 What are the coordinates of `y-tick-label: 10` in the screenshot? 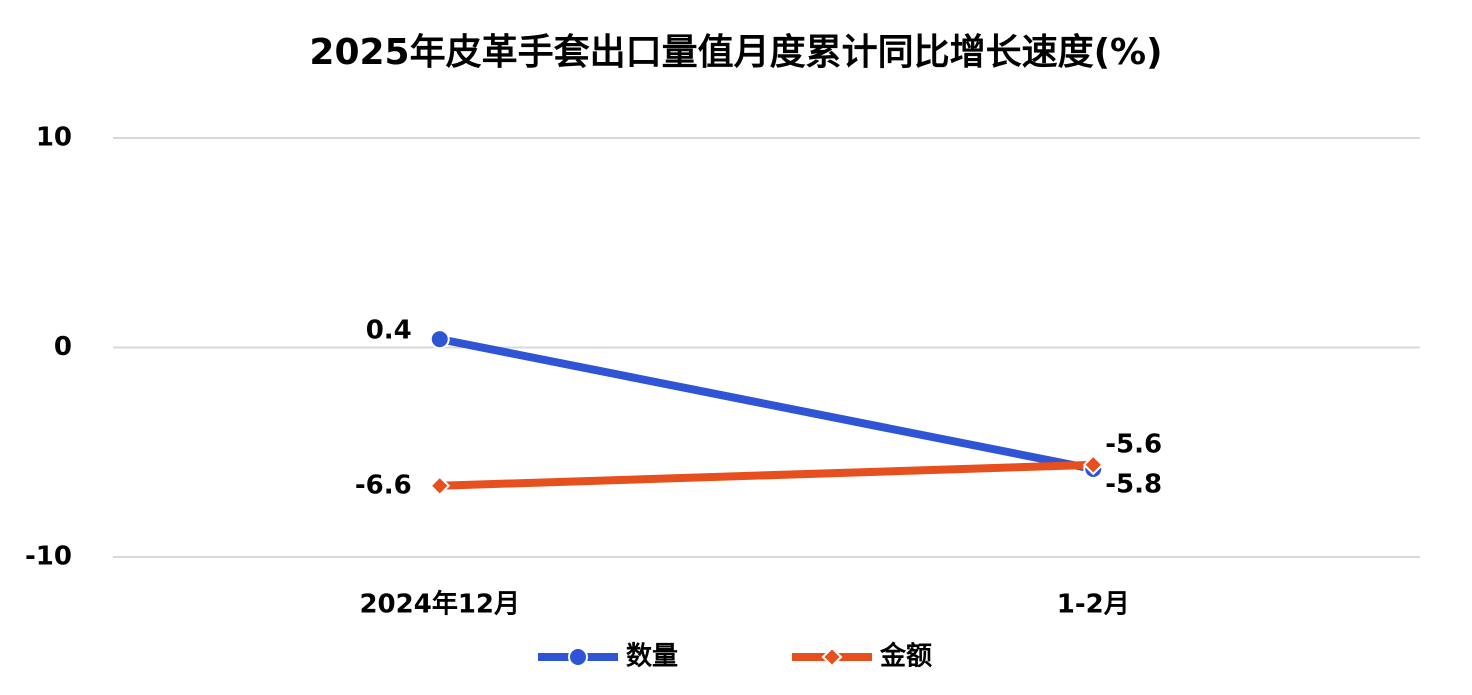 It's located at (54, 138).